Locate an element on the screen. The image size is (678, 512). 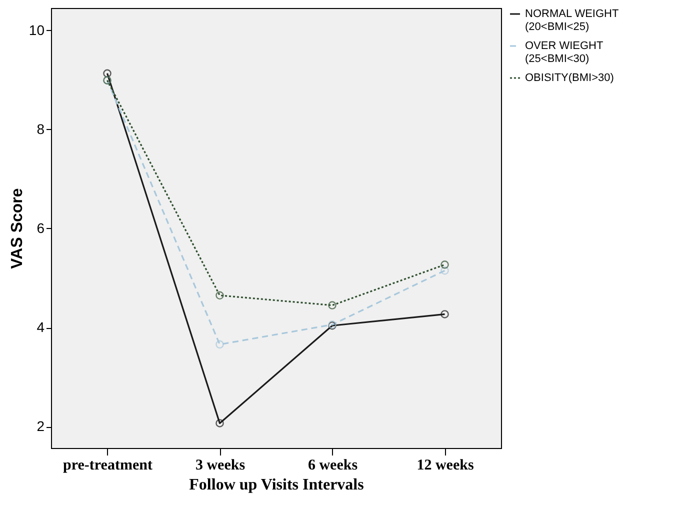
legend-label: OVER WIEGHT (25<BMI<30) is located at coordinates (564, 52).